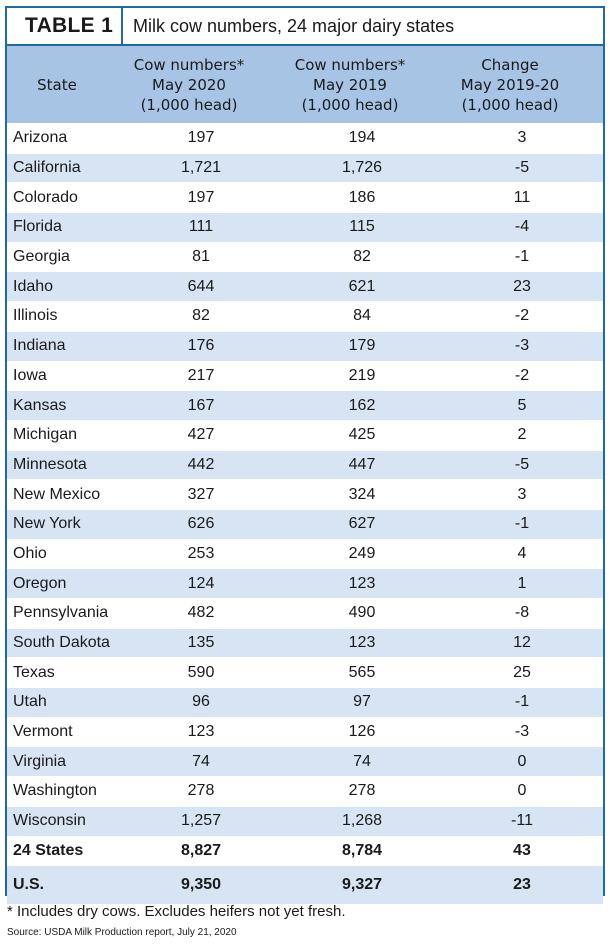 The height and width of the screenshot is (944, 610). I want to click on cell-state: Georgia, so click(41, 257).